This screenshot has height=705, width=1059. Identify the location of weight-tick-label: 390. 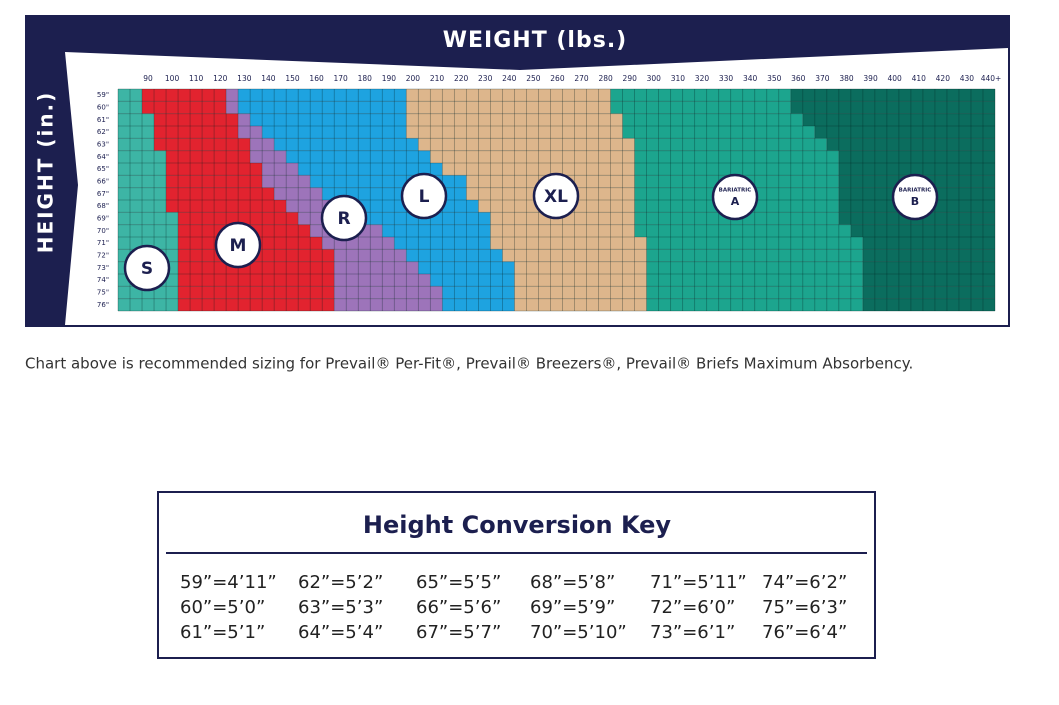
(870, 78).